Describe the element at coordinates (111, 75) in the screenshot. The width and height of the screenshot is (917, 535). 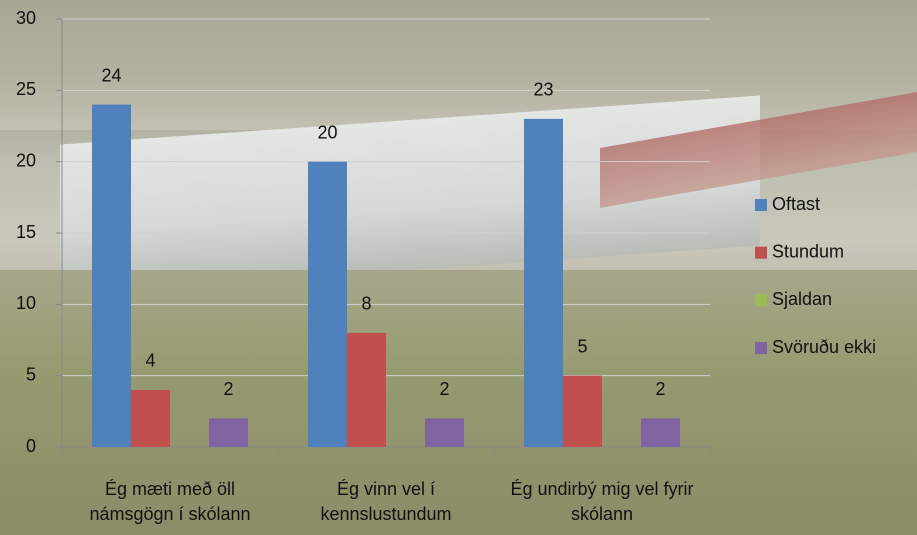
I see `data-label: 24` at that location.